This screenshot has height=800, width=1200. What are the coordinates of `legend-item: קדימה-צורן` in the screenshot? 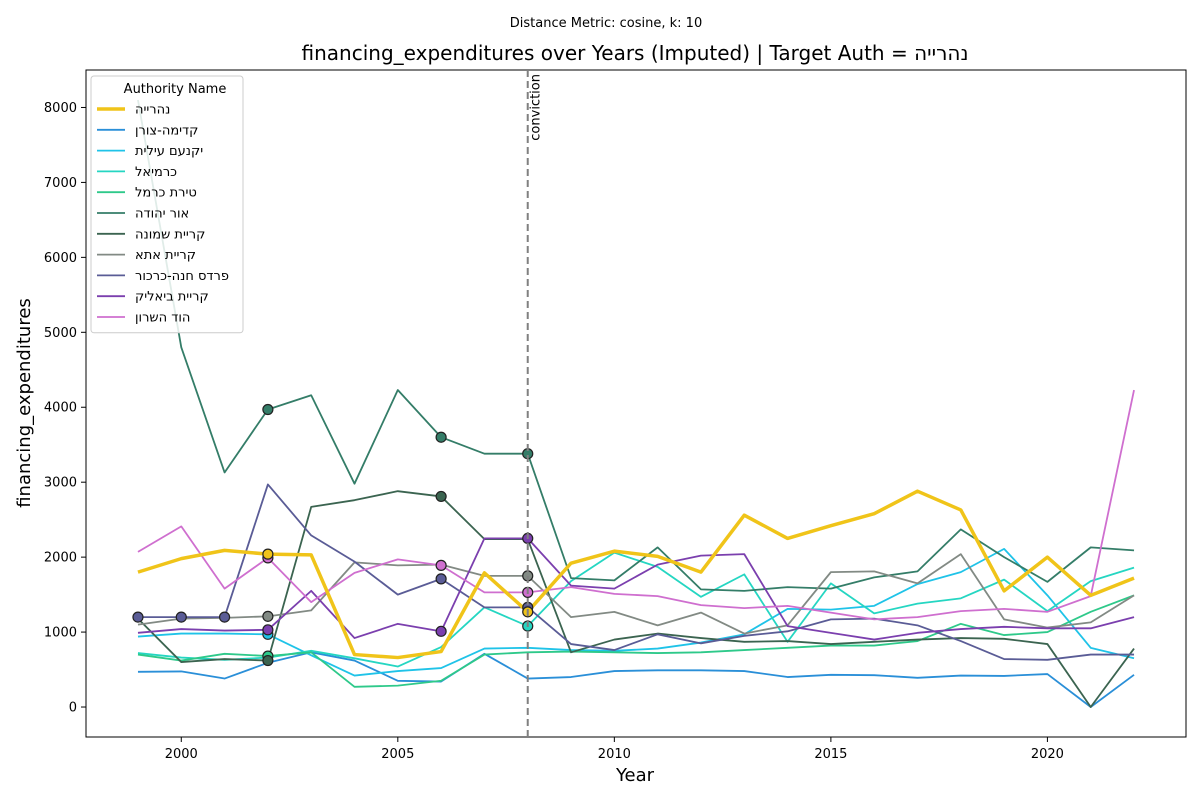 It's located at (147, 130).